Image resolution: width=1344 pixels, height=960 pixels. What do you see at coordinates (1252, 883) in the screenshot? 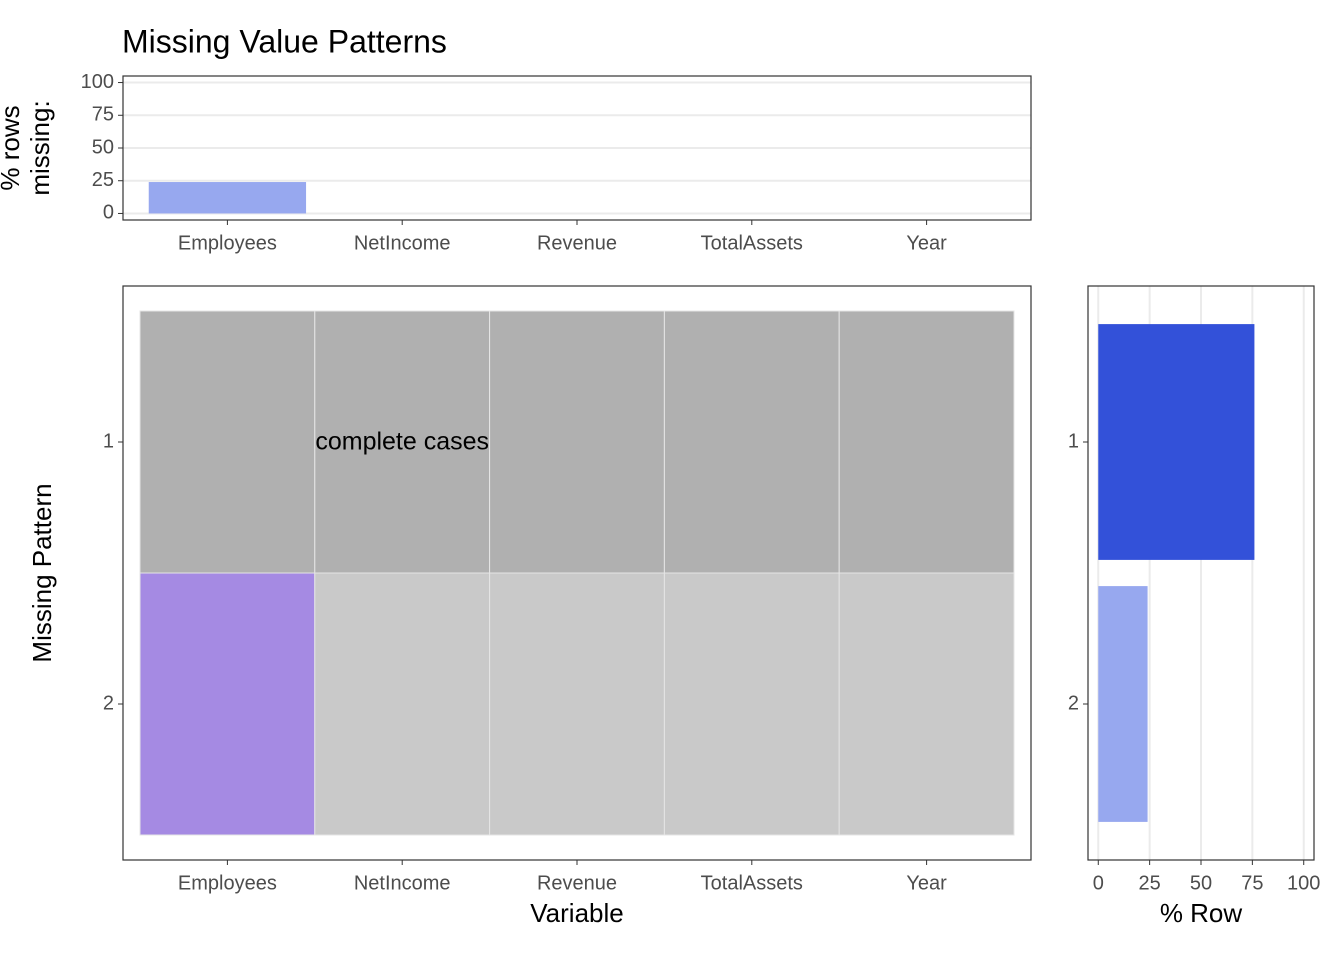
I see `x-tick-label: 75` at bounding box center [1252, 883].